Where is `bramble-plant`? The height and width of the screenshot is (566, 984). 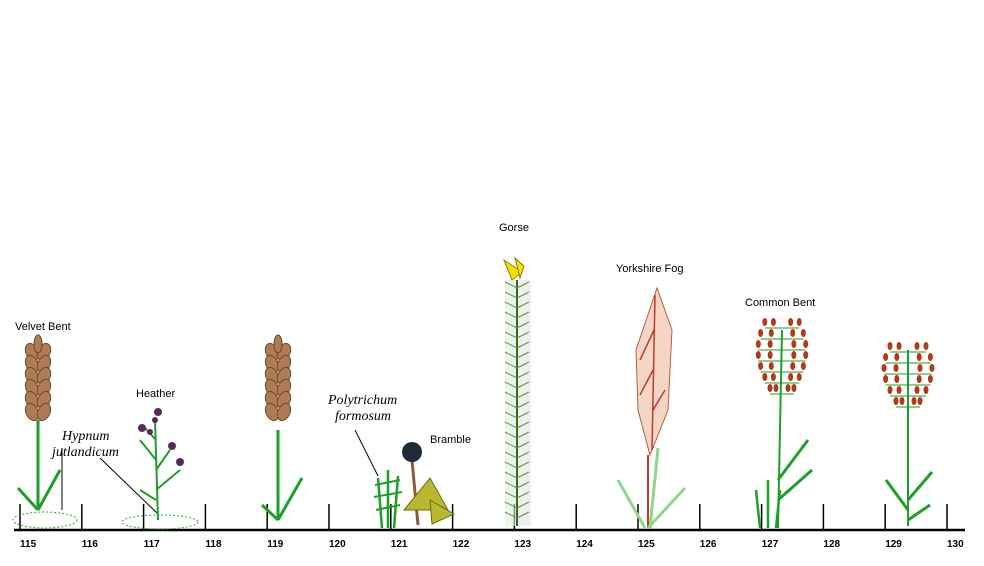
bramble-plant is located at coordinates (429, 484).